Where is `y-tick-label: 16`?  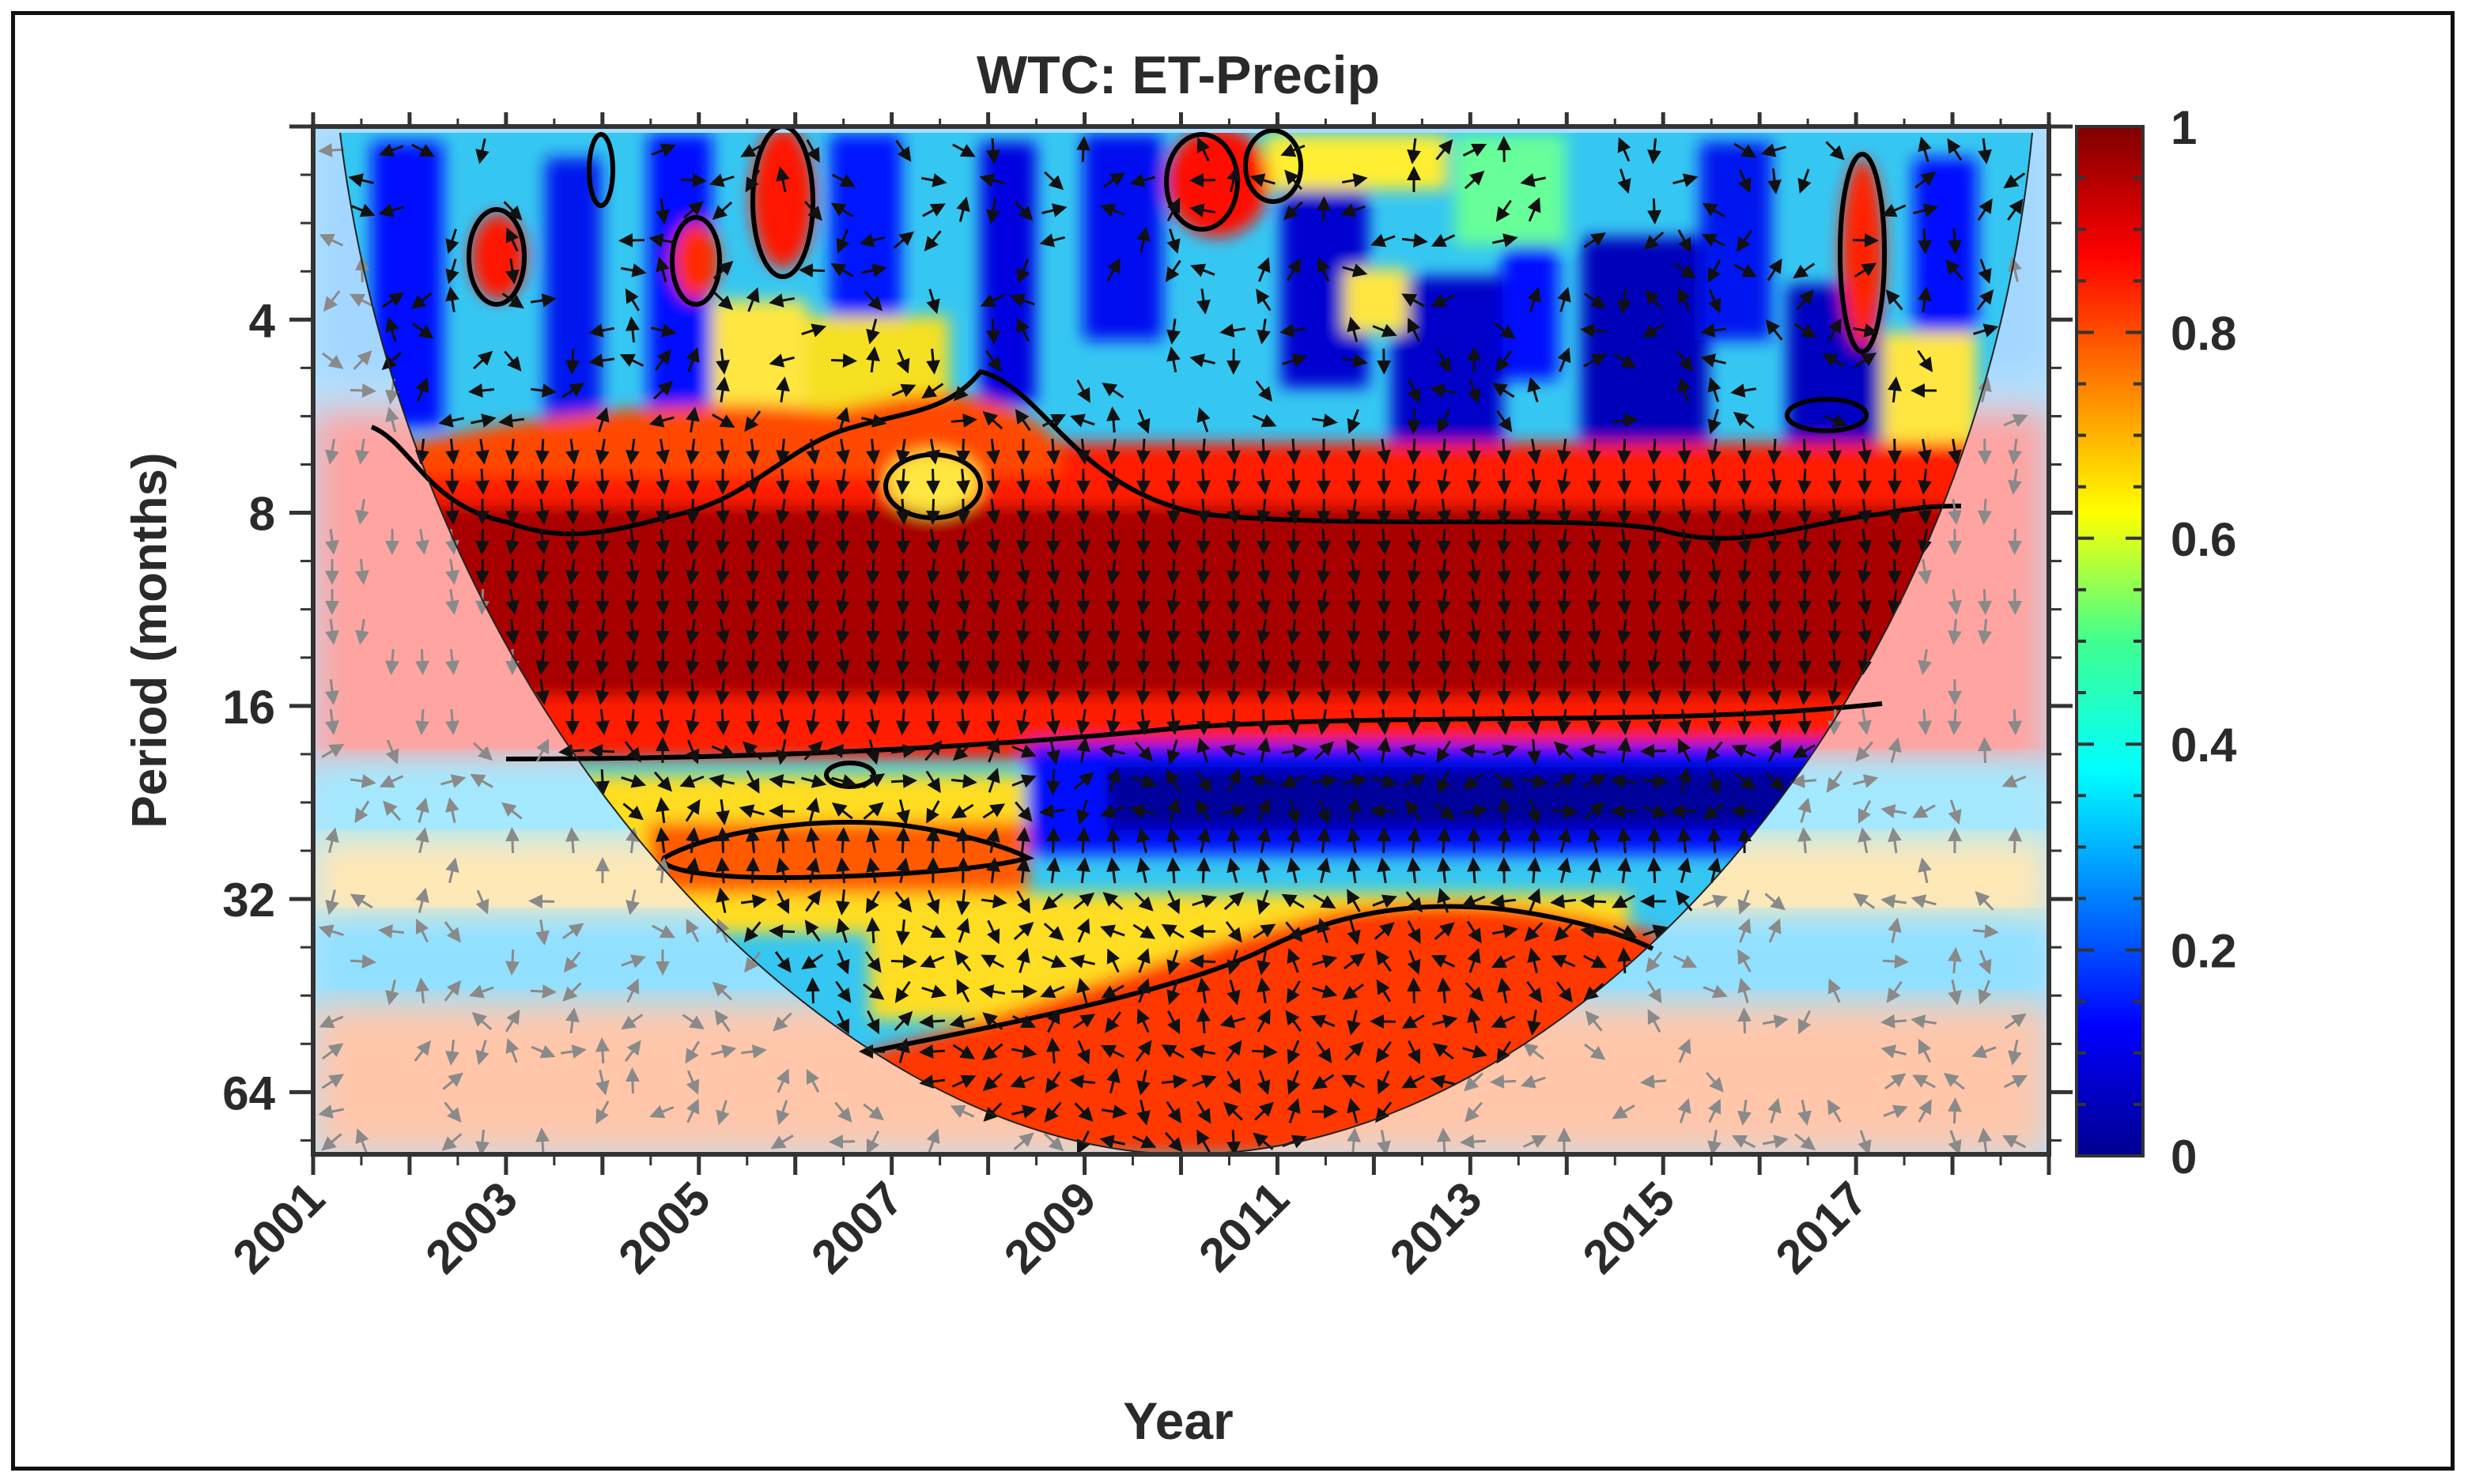
y-tick-label: 16 is located at coordinates (248, 707).